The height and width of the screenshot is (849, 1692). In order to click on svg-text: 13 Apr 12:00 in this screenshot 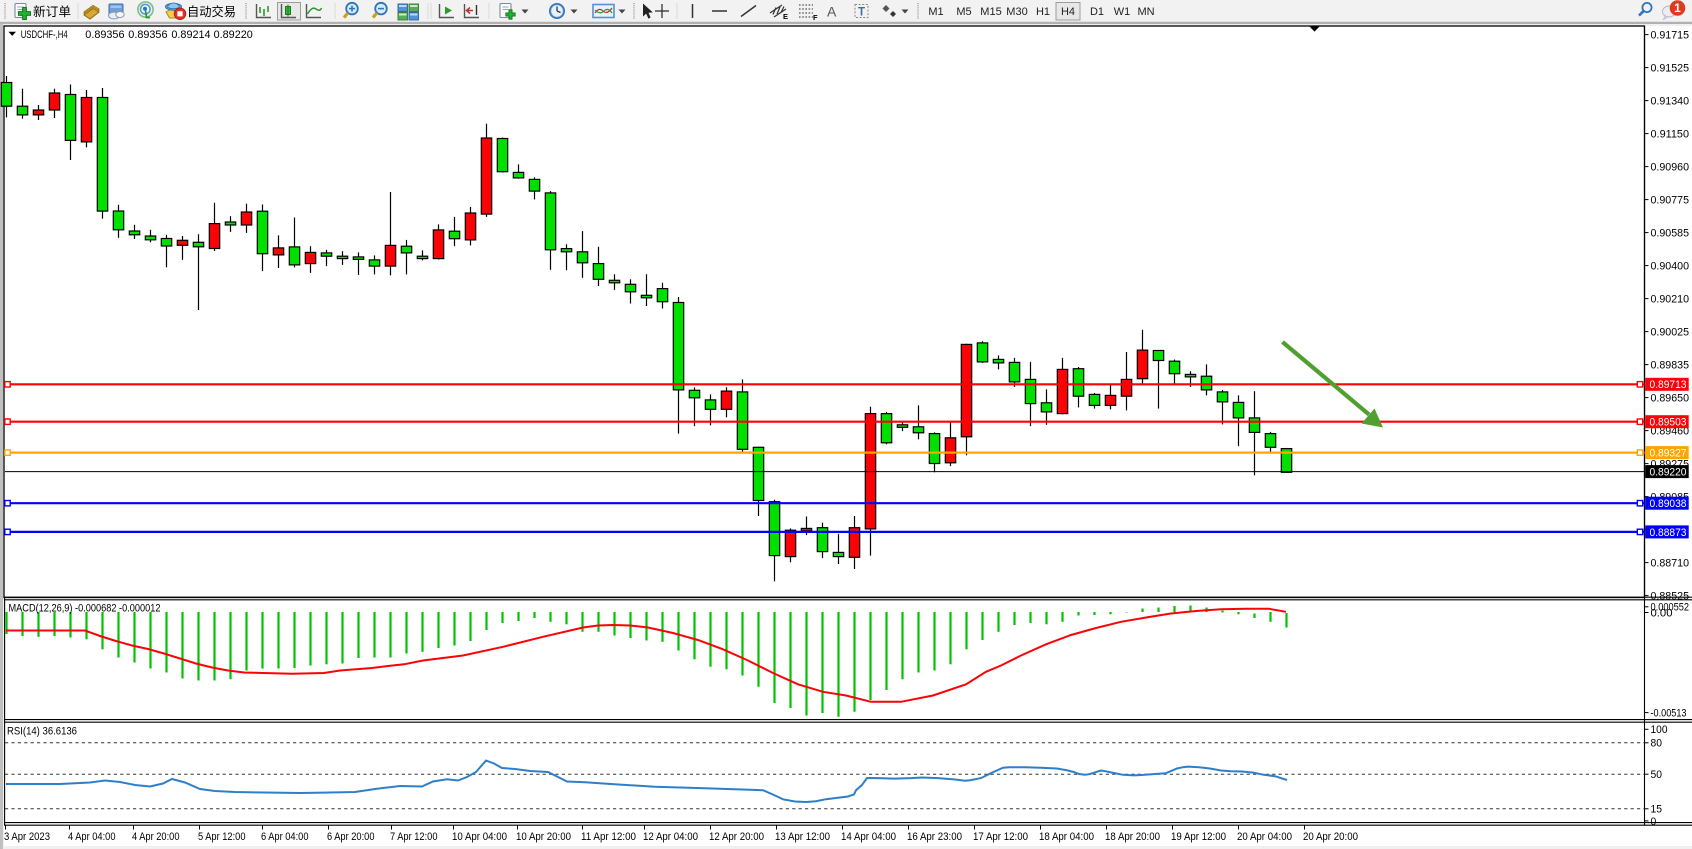, I will do `click(802, 837)`.